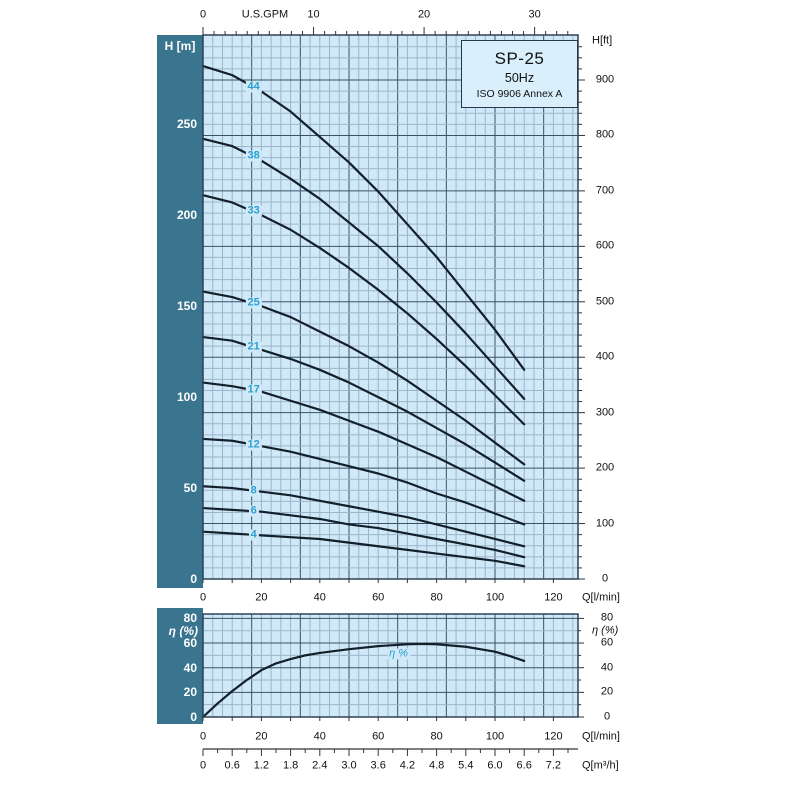 This screenshot has height=800, width=800. What do you see at coordinates (190, 618) in the screenshot?
I see `eff-left-tick-label-80: 80` at bounding box center [190, 618].